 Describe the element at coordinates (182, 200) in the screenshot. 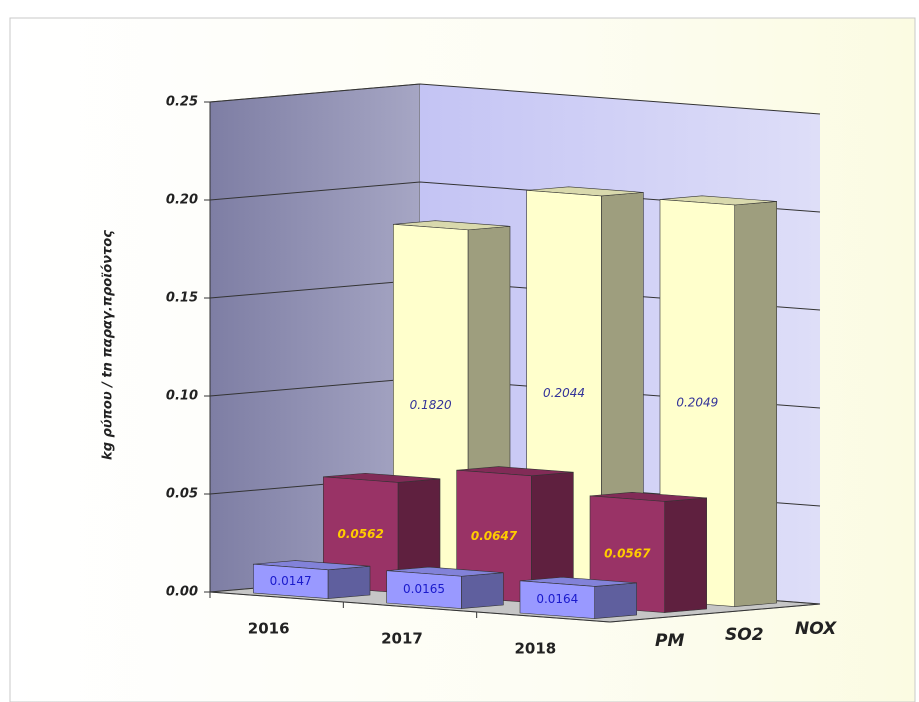

I see `y-tick-label: 0.20` at that location.